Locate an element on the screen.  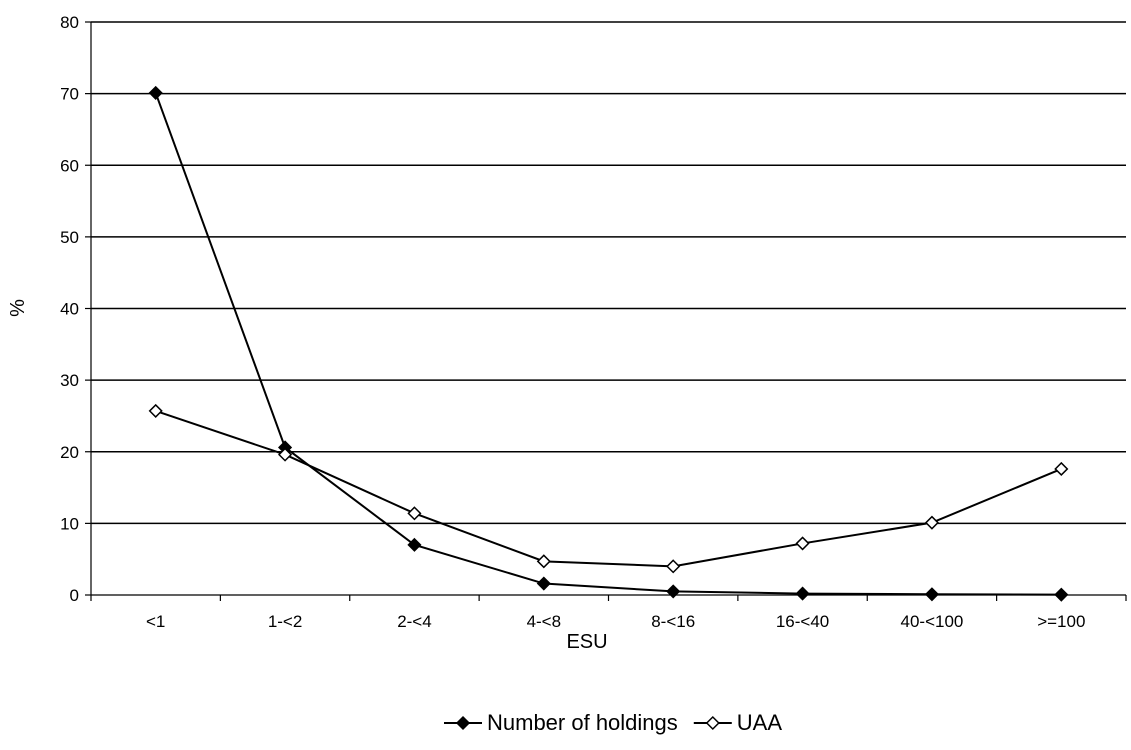
y-tick-label: 60 is located at coordinates (69, 165).